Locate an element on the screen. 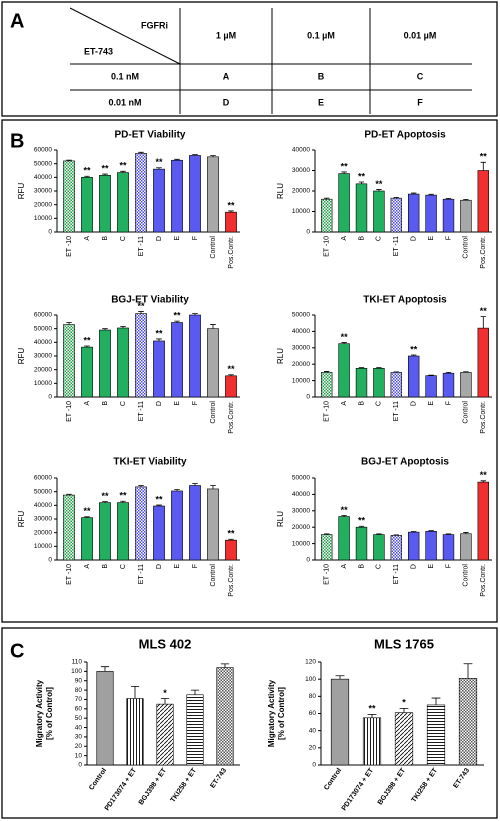 This screenshot has width=500, height=821. y-tick-label: 30000 is located at coordinates (301, 348).